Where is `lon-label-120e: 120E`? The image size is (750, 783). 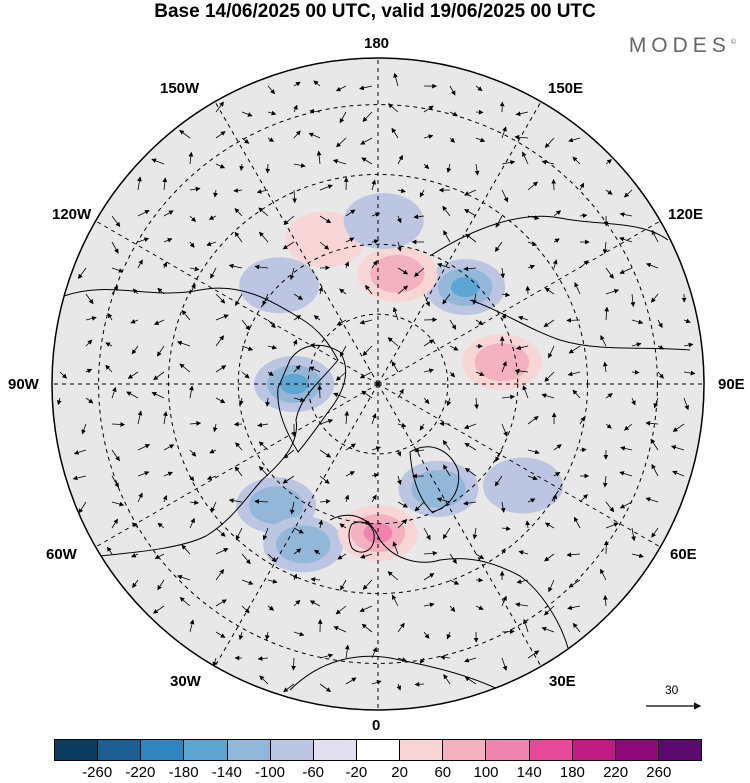 lon-label-120e: 120E is located at coordinates (686, 214).